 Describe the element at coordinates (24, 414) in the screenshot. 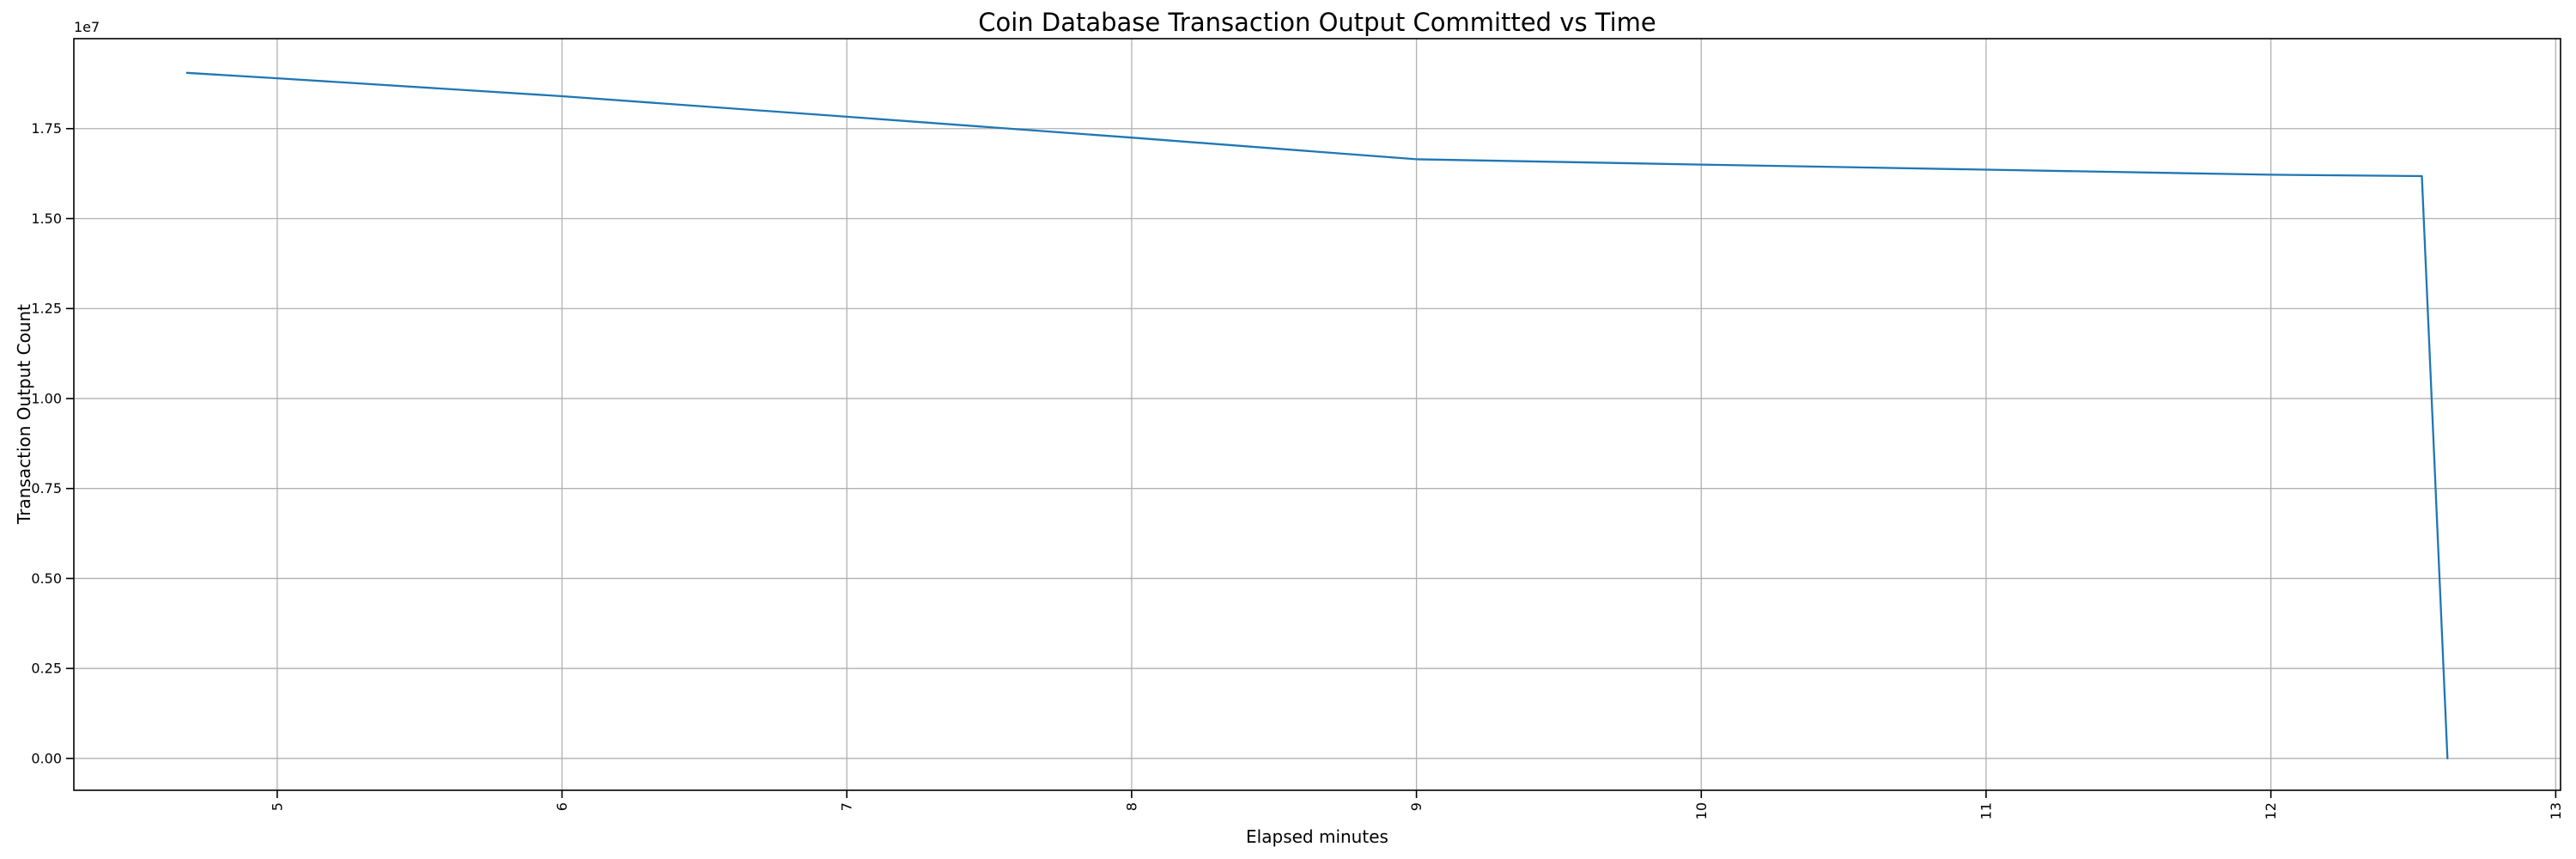

I see `y-axis-label: Transaction Output Count` at that location.